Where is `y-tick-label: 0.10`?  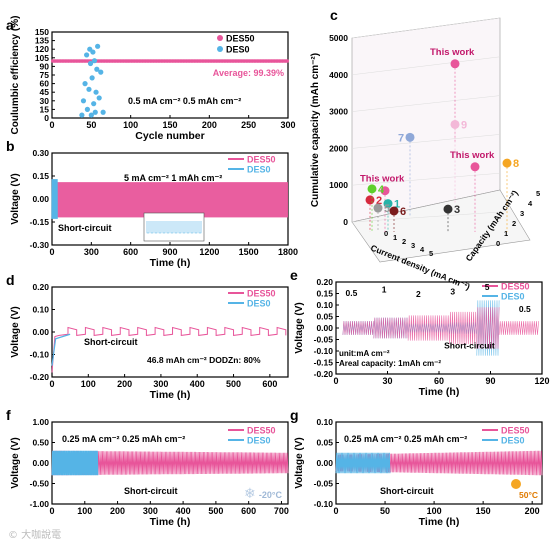
y-tick-label: 0.10 is located at coordinates (40, 310).